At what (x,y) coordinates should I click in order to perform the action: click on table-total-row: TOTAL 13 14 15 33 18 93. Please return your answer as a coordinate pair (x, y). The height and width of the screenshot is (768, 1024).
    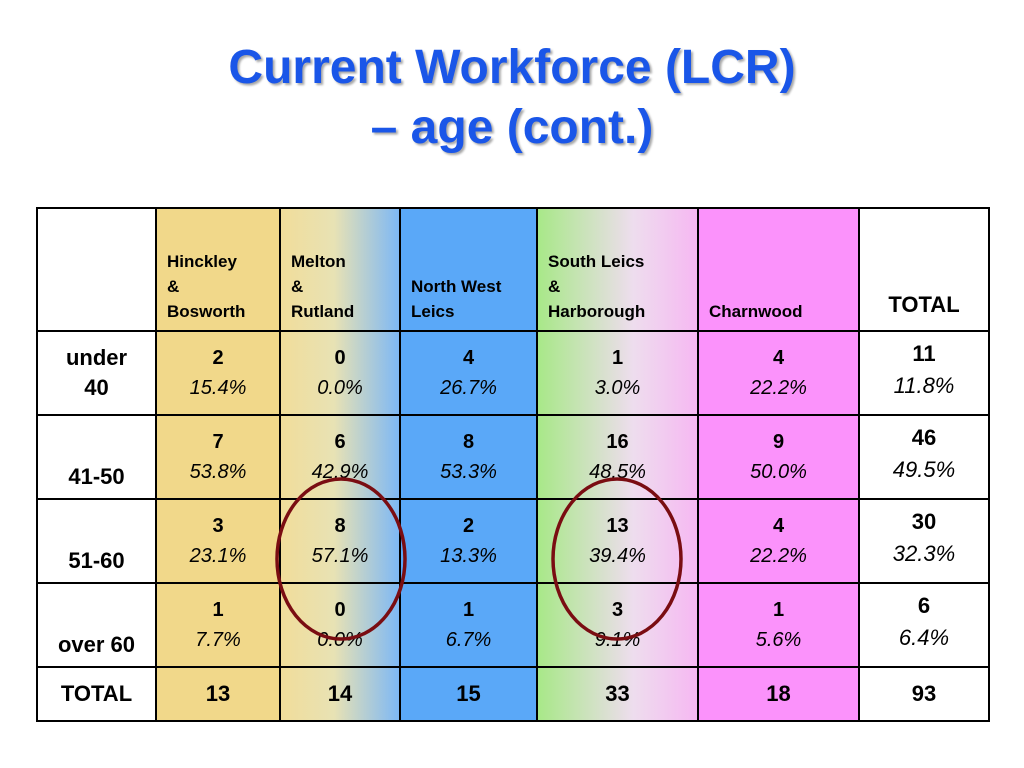
    Looking at the image, I should click on (513, 694).